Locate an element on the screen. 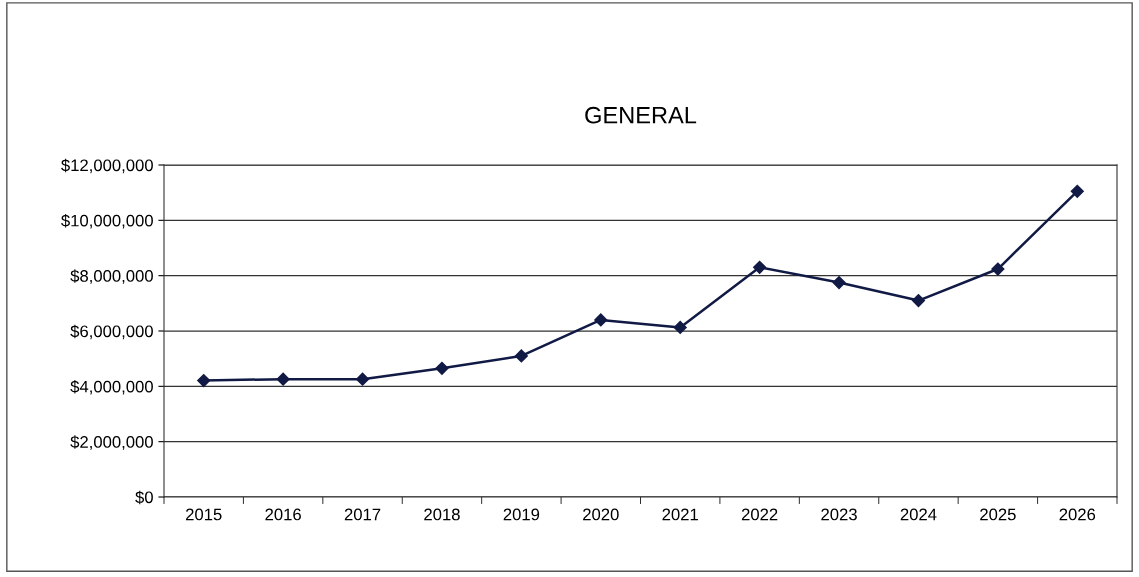 This screenshot has width=1139, height=577. x-tick-label: 2016 is located at coordinates (283, 514).